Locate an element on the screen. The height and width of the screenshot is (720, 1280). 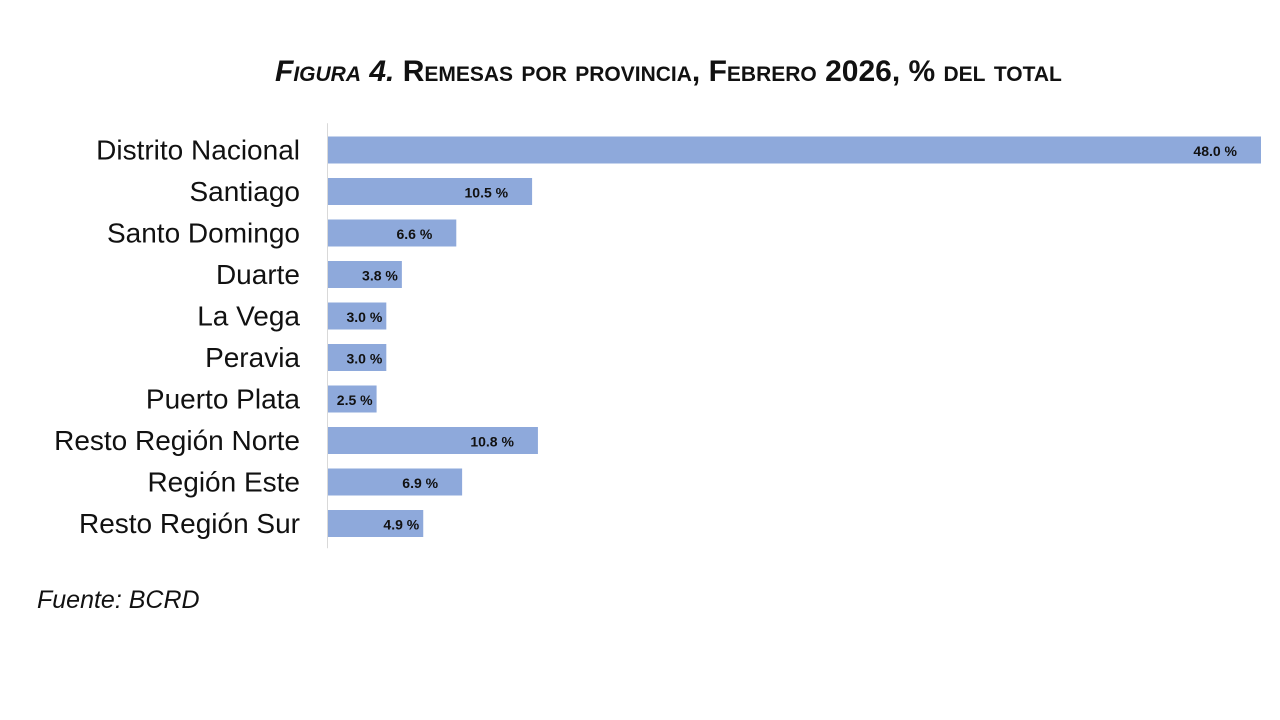
bar-santo-domingo is located at coordinates (392, 233).